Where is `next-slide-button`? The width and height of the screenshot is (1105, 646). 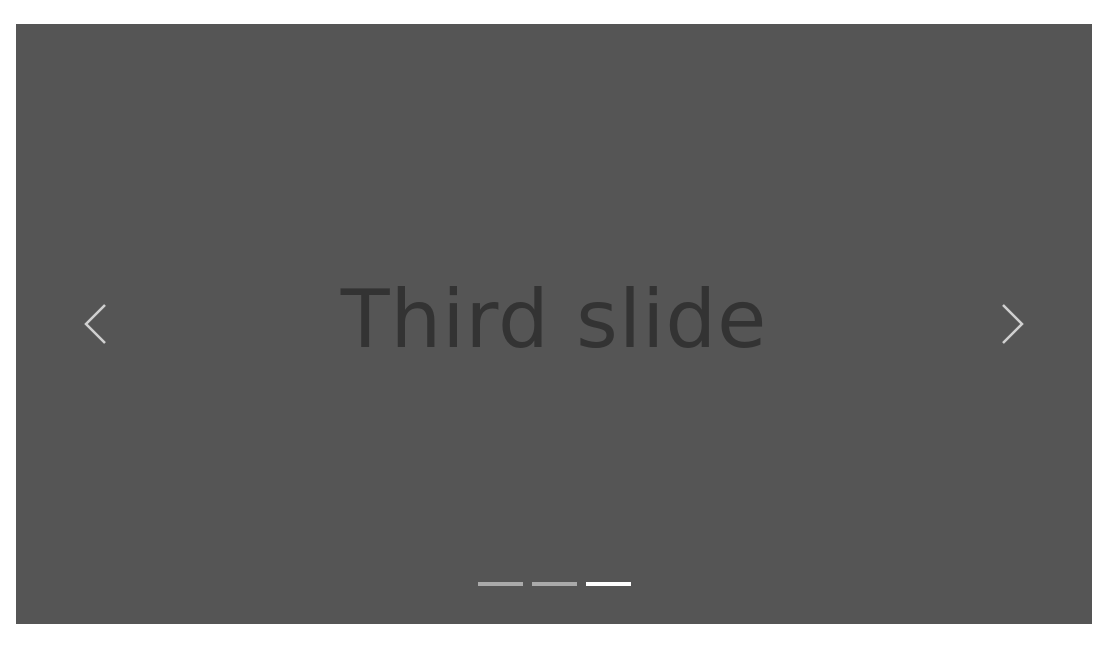
next-slide-button is located at coordinates (1012, 324).